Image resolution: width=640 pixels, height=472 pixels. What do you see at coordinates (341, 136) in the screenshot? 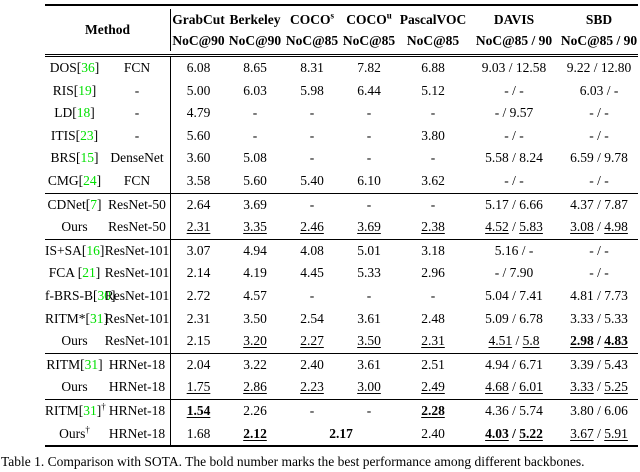
I see `table-row: ITIS[23] - 5.60 - - - 3.80 - / - - / -` at bounding box center [341, 136].